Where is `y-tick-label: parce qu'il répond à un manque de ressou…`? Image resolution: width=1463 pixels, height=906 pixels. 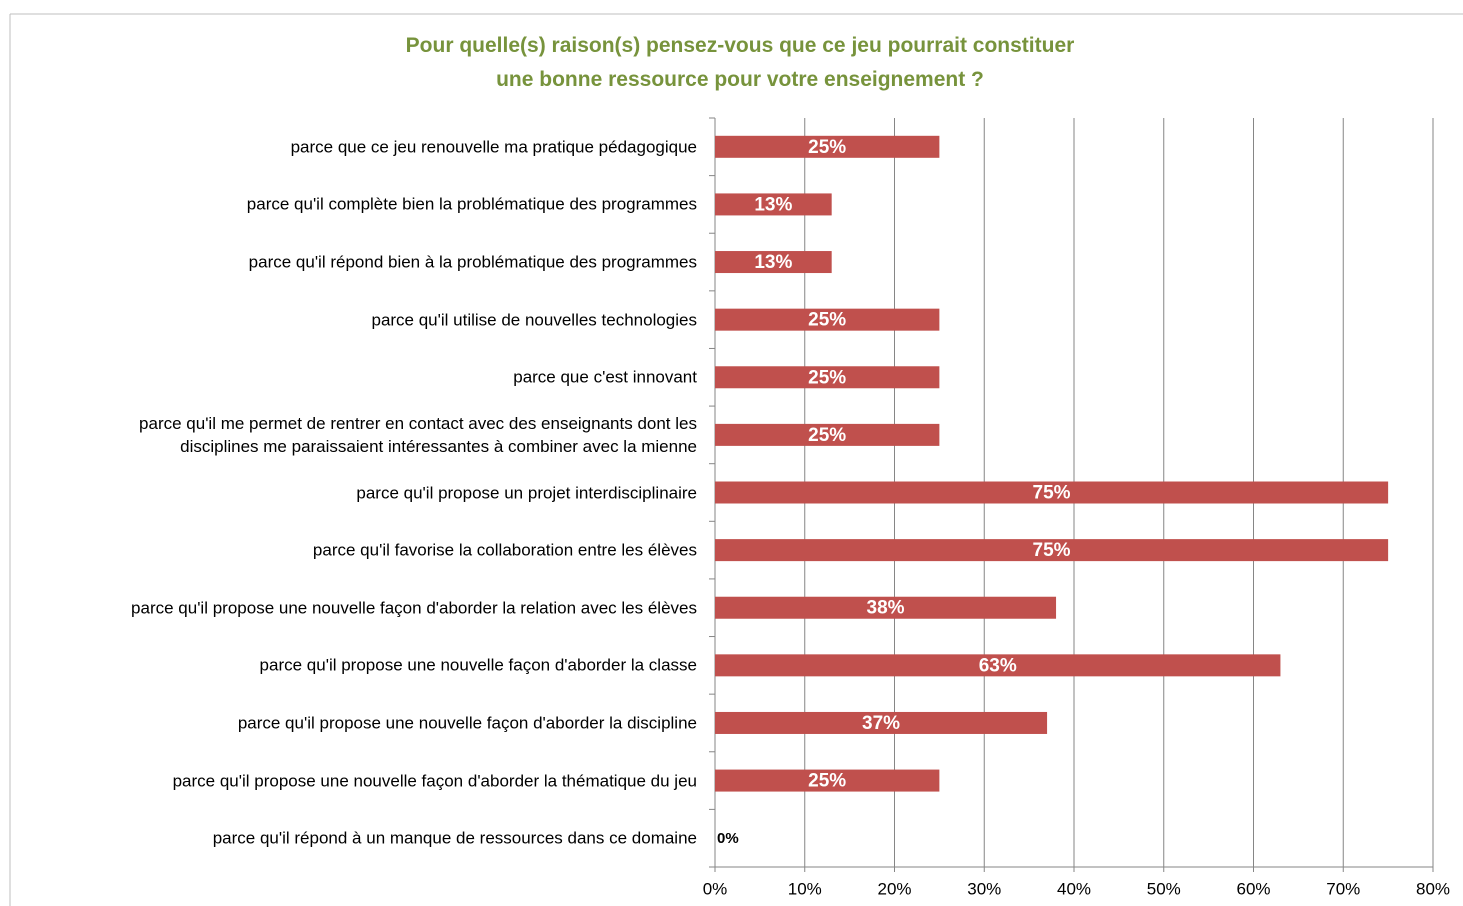 y-tick-label: parce qu'il répond à un manque de ressou… is located at coordinates (454, 838).